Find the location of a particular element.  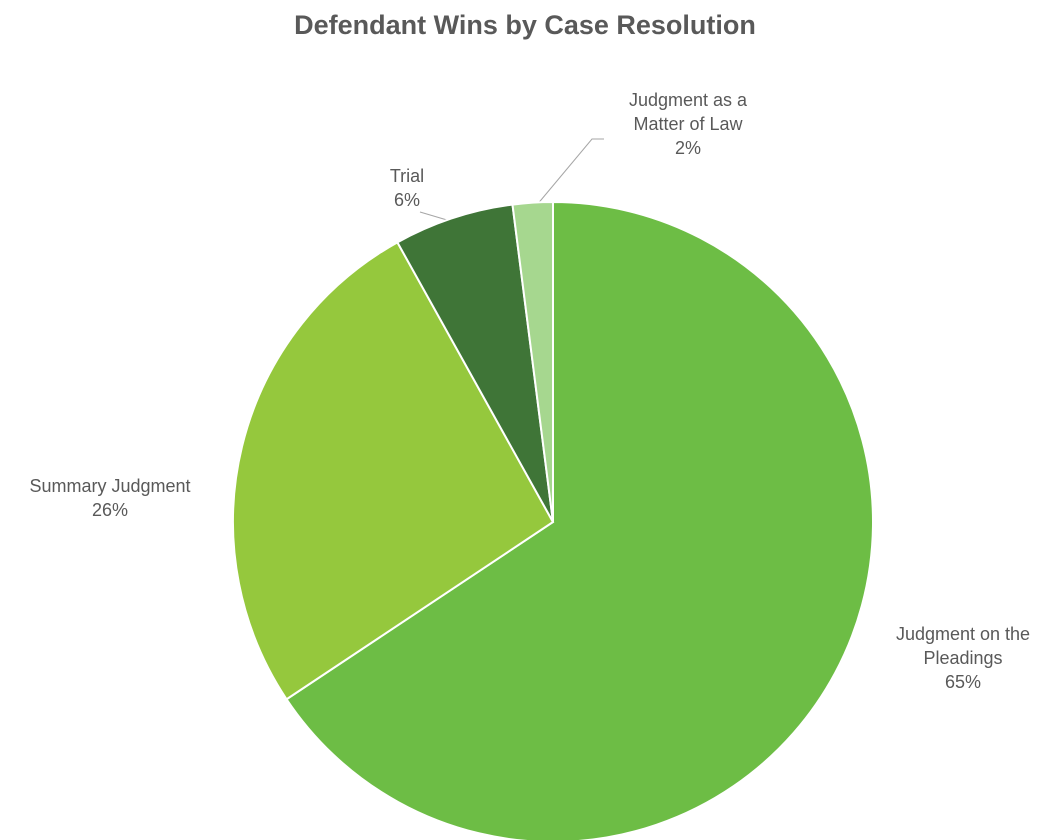

value-label: 2% is located at coordinates (687, 148).